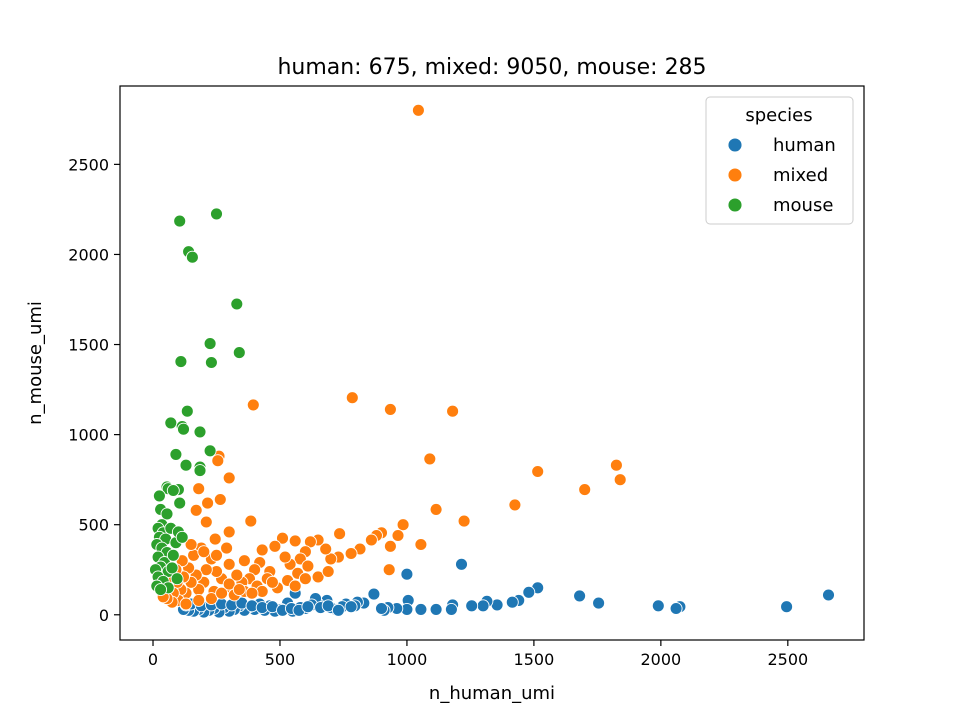  I want to click on legend-label-mixed: mixed, so click(800, 175).